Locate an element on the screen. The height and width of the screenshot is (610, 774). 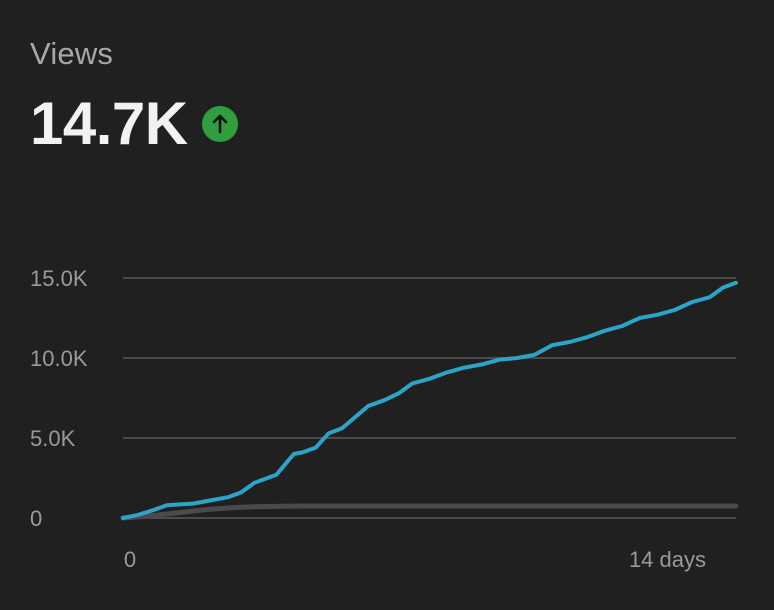
y-tick-label: 10.0K is located at coordinates (59, 358).